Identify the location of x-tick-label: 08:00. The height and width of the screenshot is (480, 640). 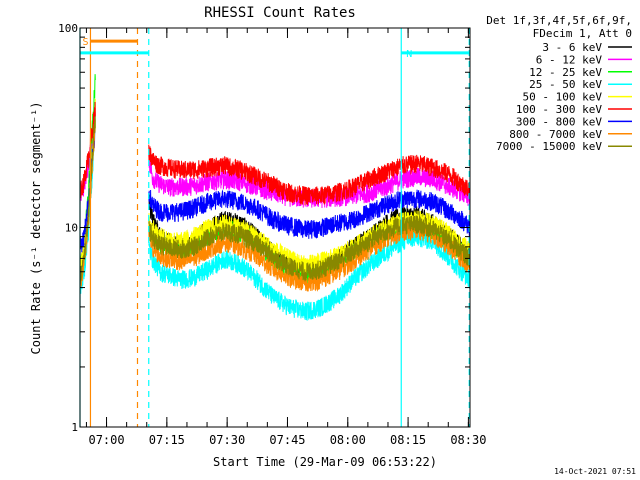
(348, 440).